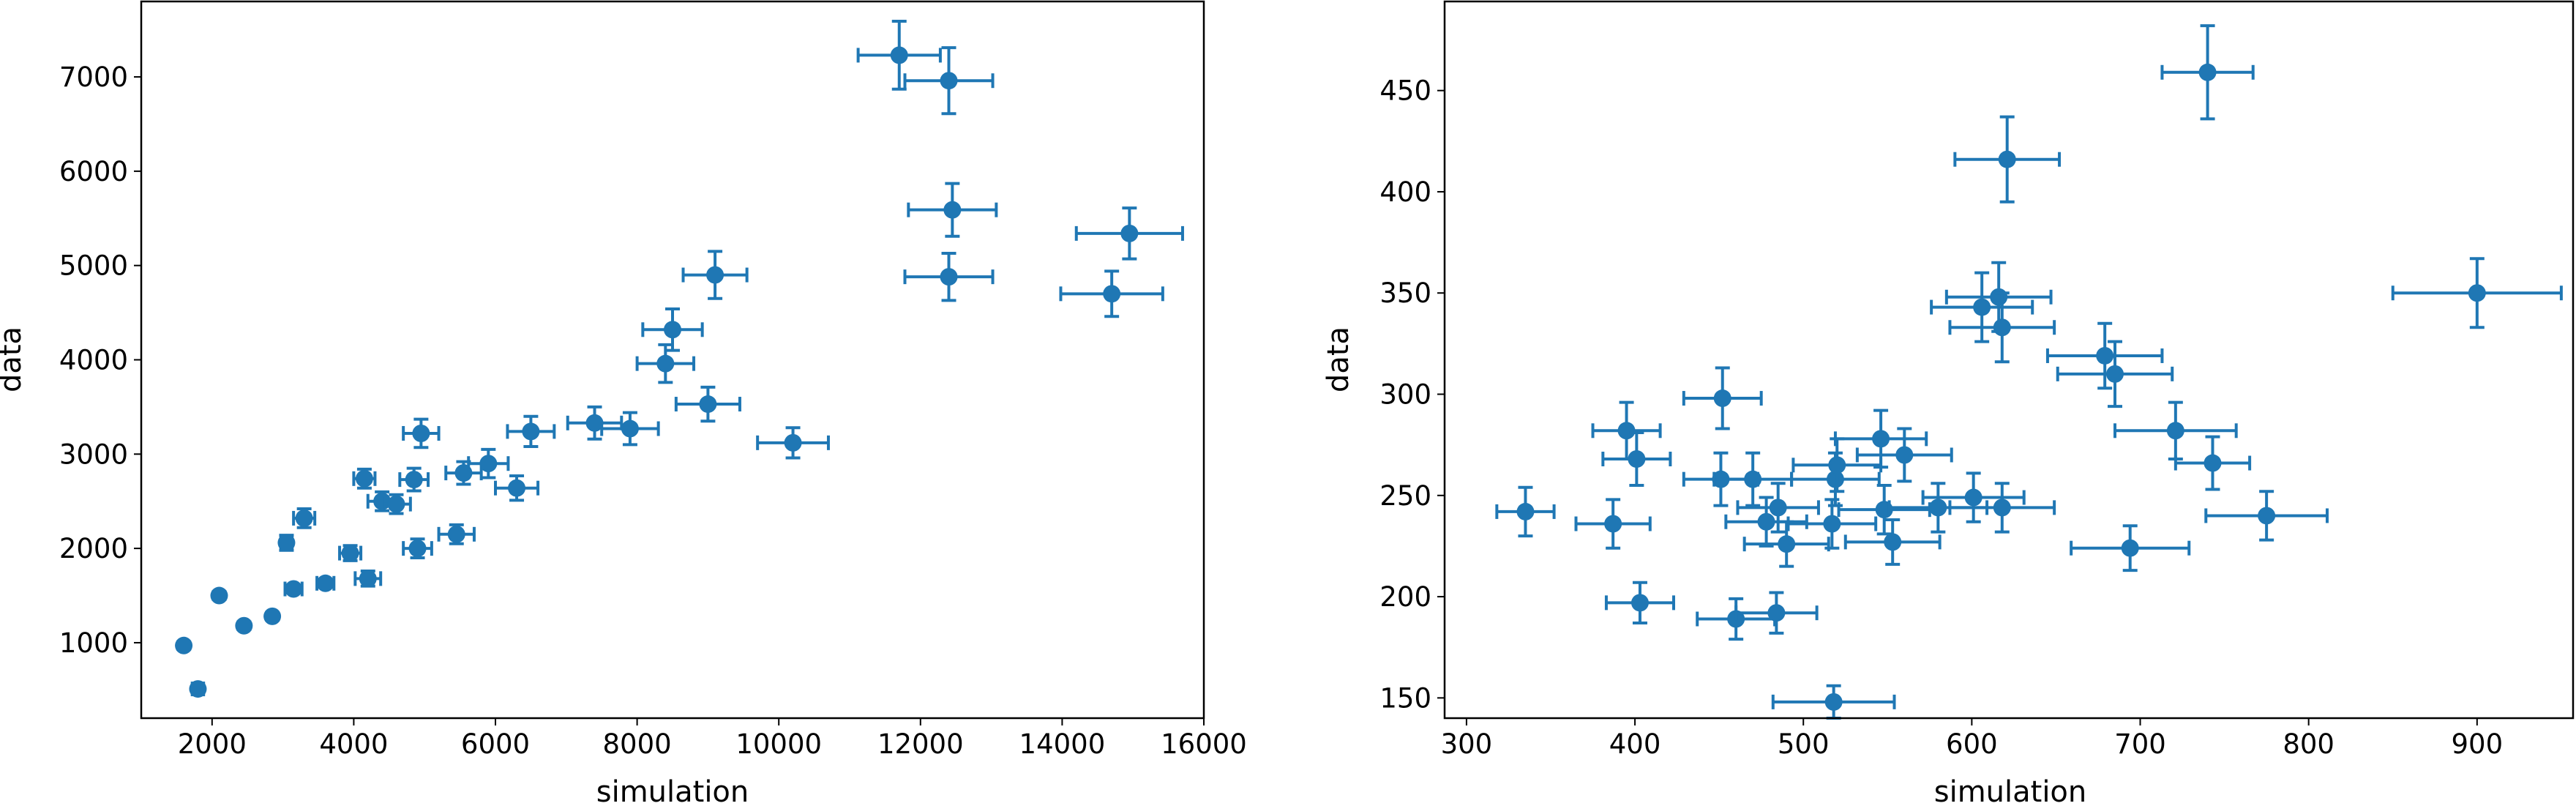  Describe the element at coordinates (93, 172) in the screenshot. I see `y-tick-label: 6000` at that location.